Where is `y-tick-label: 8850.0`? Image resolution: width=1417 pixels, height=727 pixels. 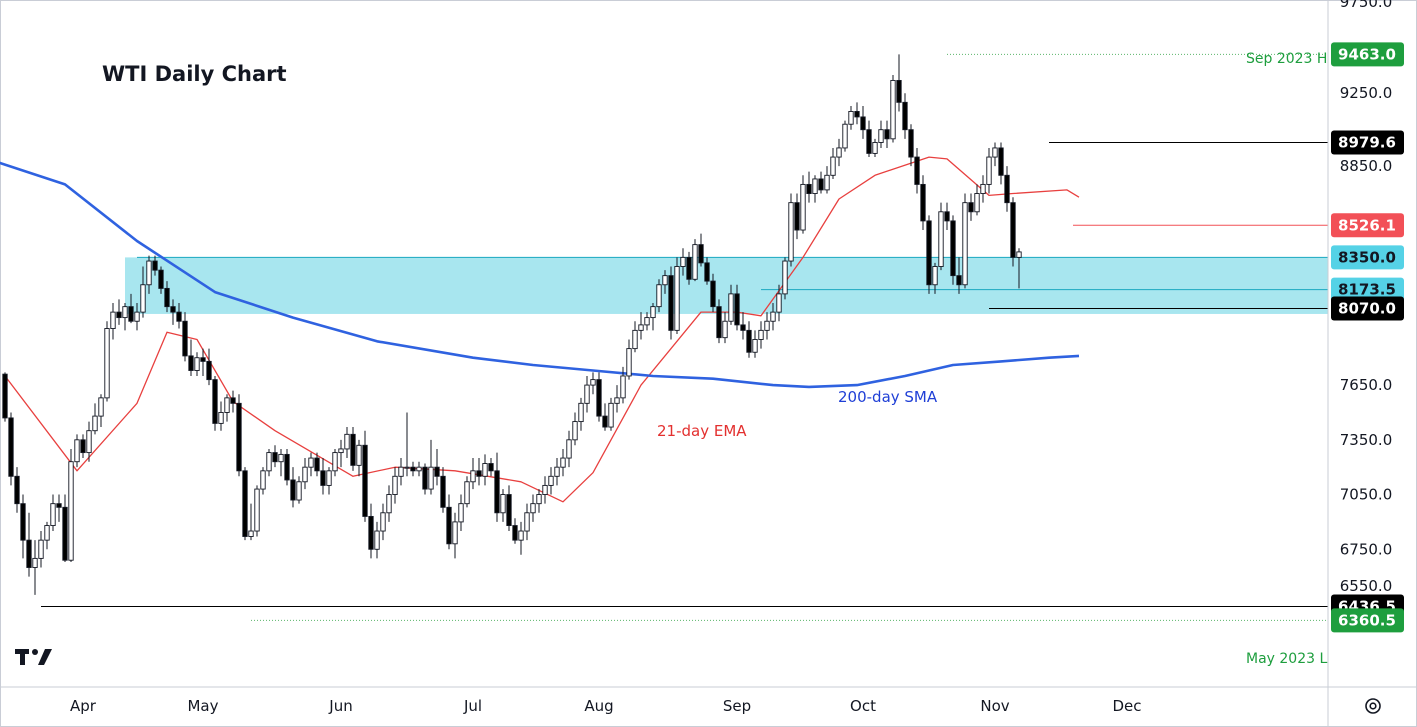
y-tick-label: 8850.0 is located at coordinates (1366, 166).